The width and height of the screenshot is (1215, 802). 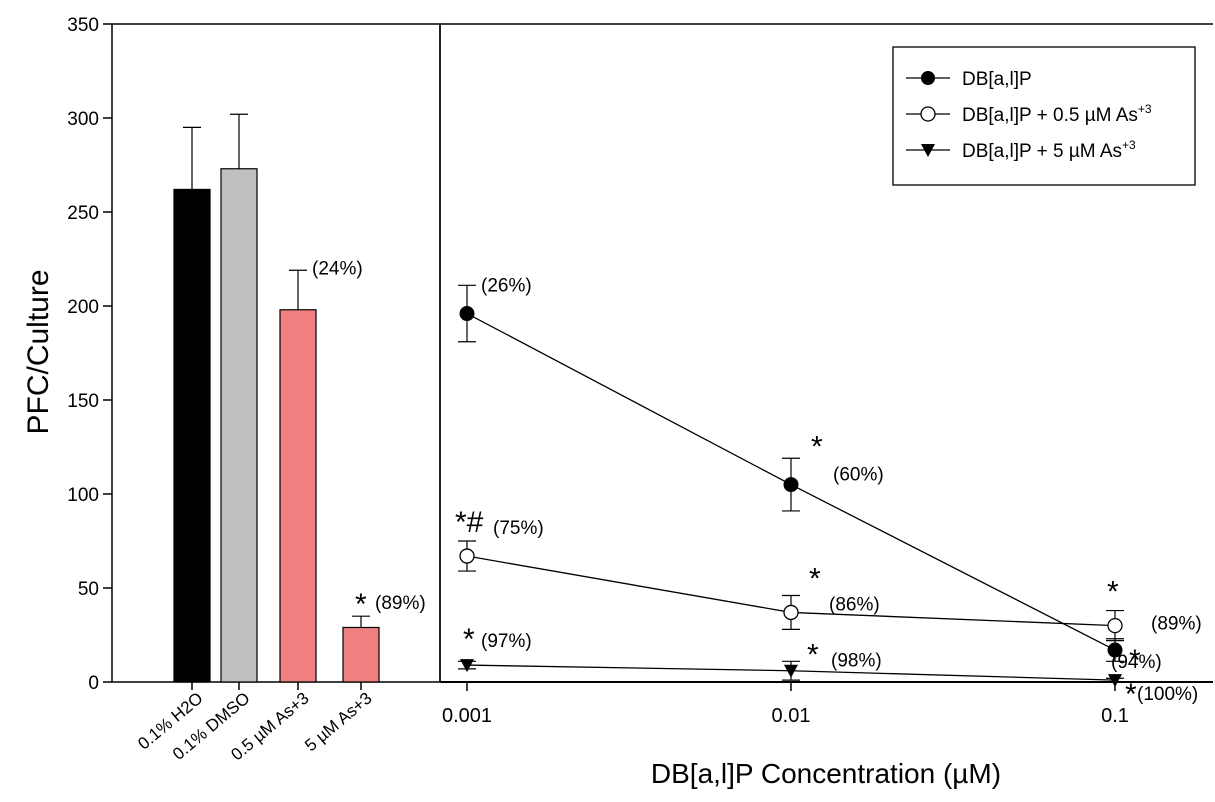 What do you see at coordinates (1057, 114) in the screenshot?
I see `legend-label: DB[a,l]P + 0.5 µM As+3` at bounding box center [1057, 114].